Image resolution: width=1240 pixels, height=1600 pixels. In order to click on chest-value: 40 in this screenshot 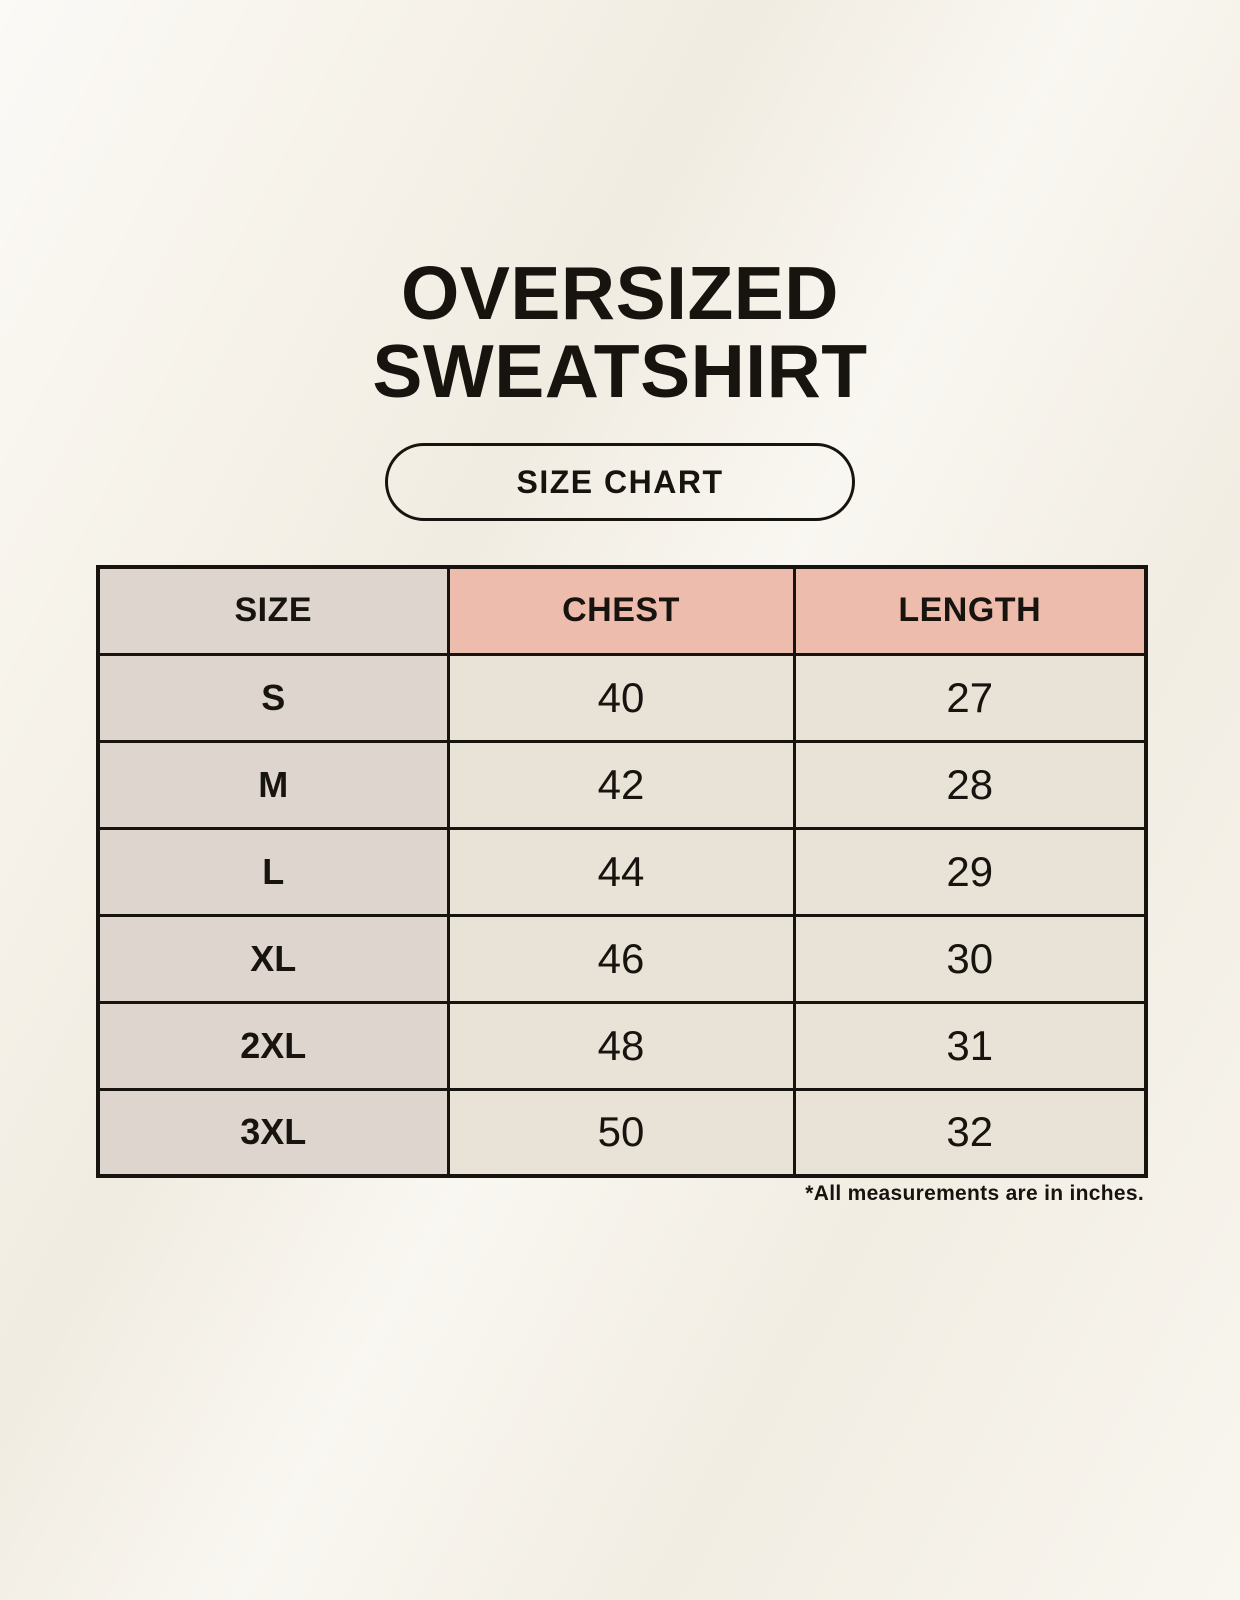, I will do `click(621, 697)`.